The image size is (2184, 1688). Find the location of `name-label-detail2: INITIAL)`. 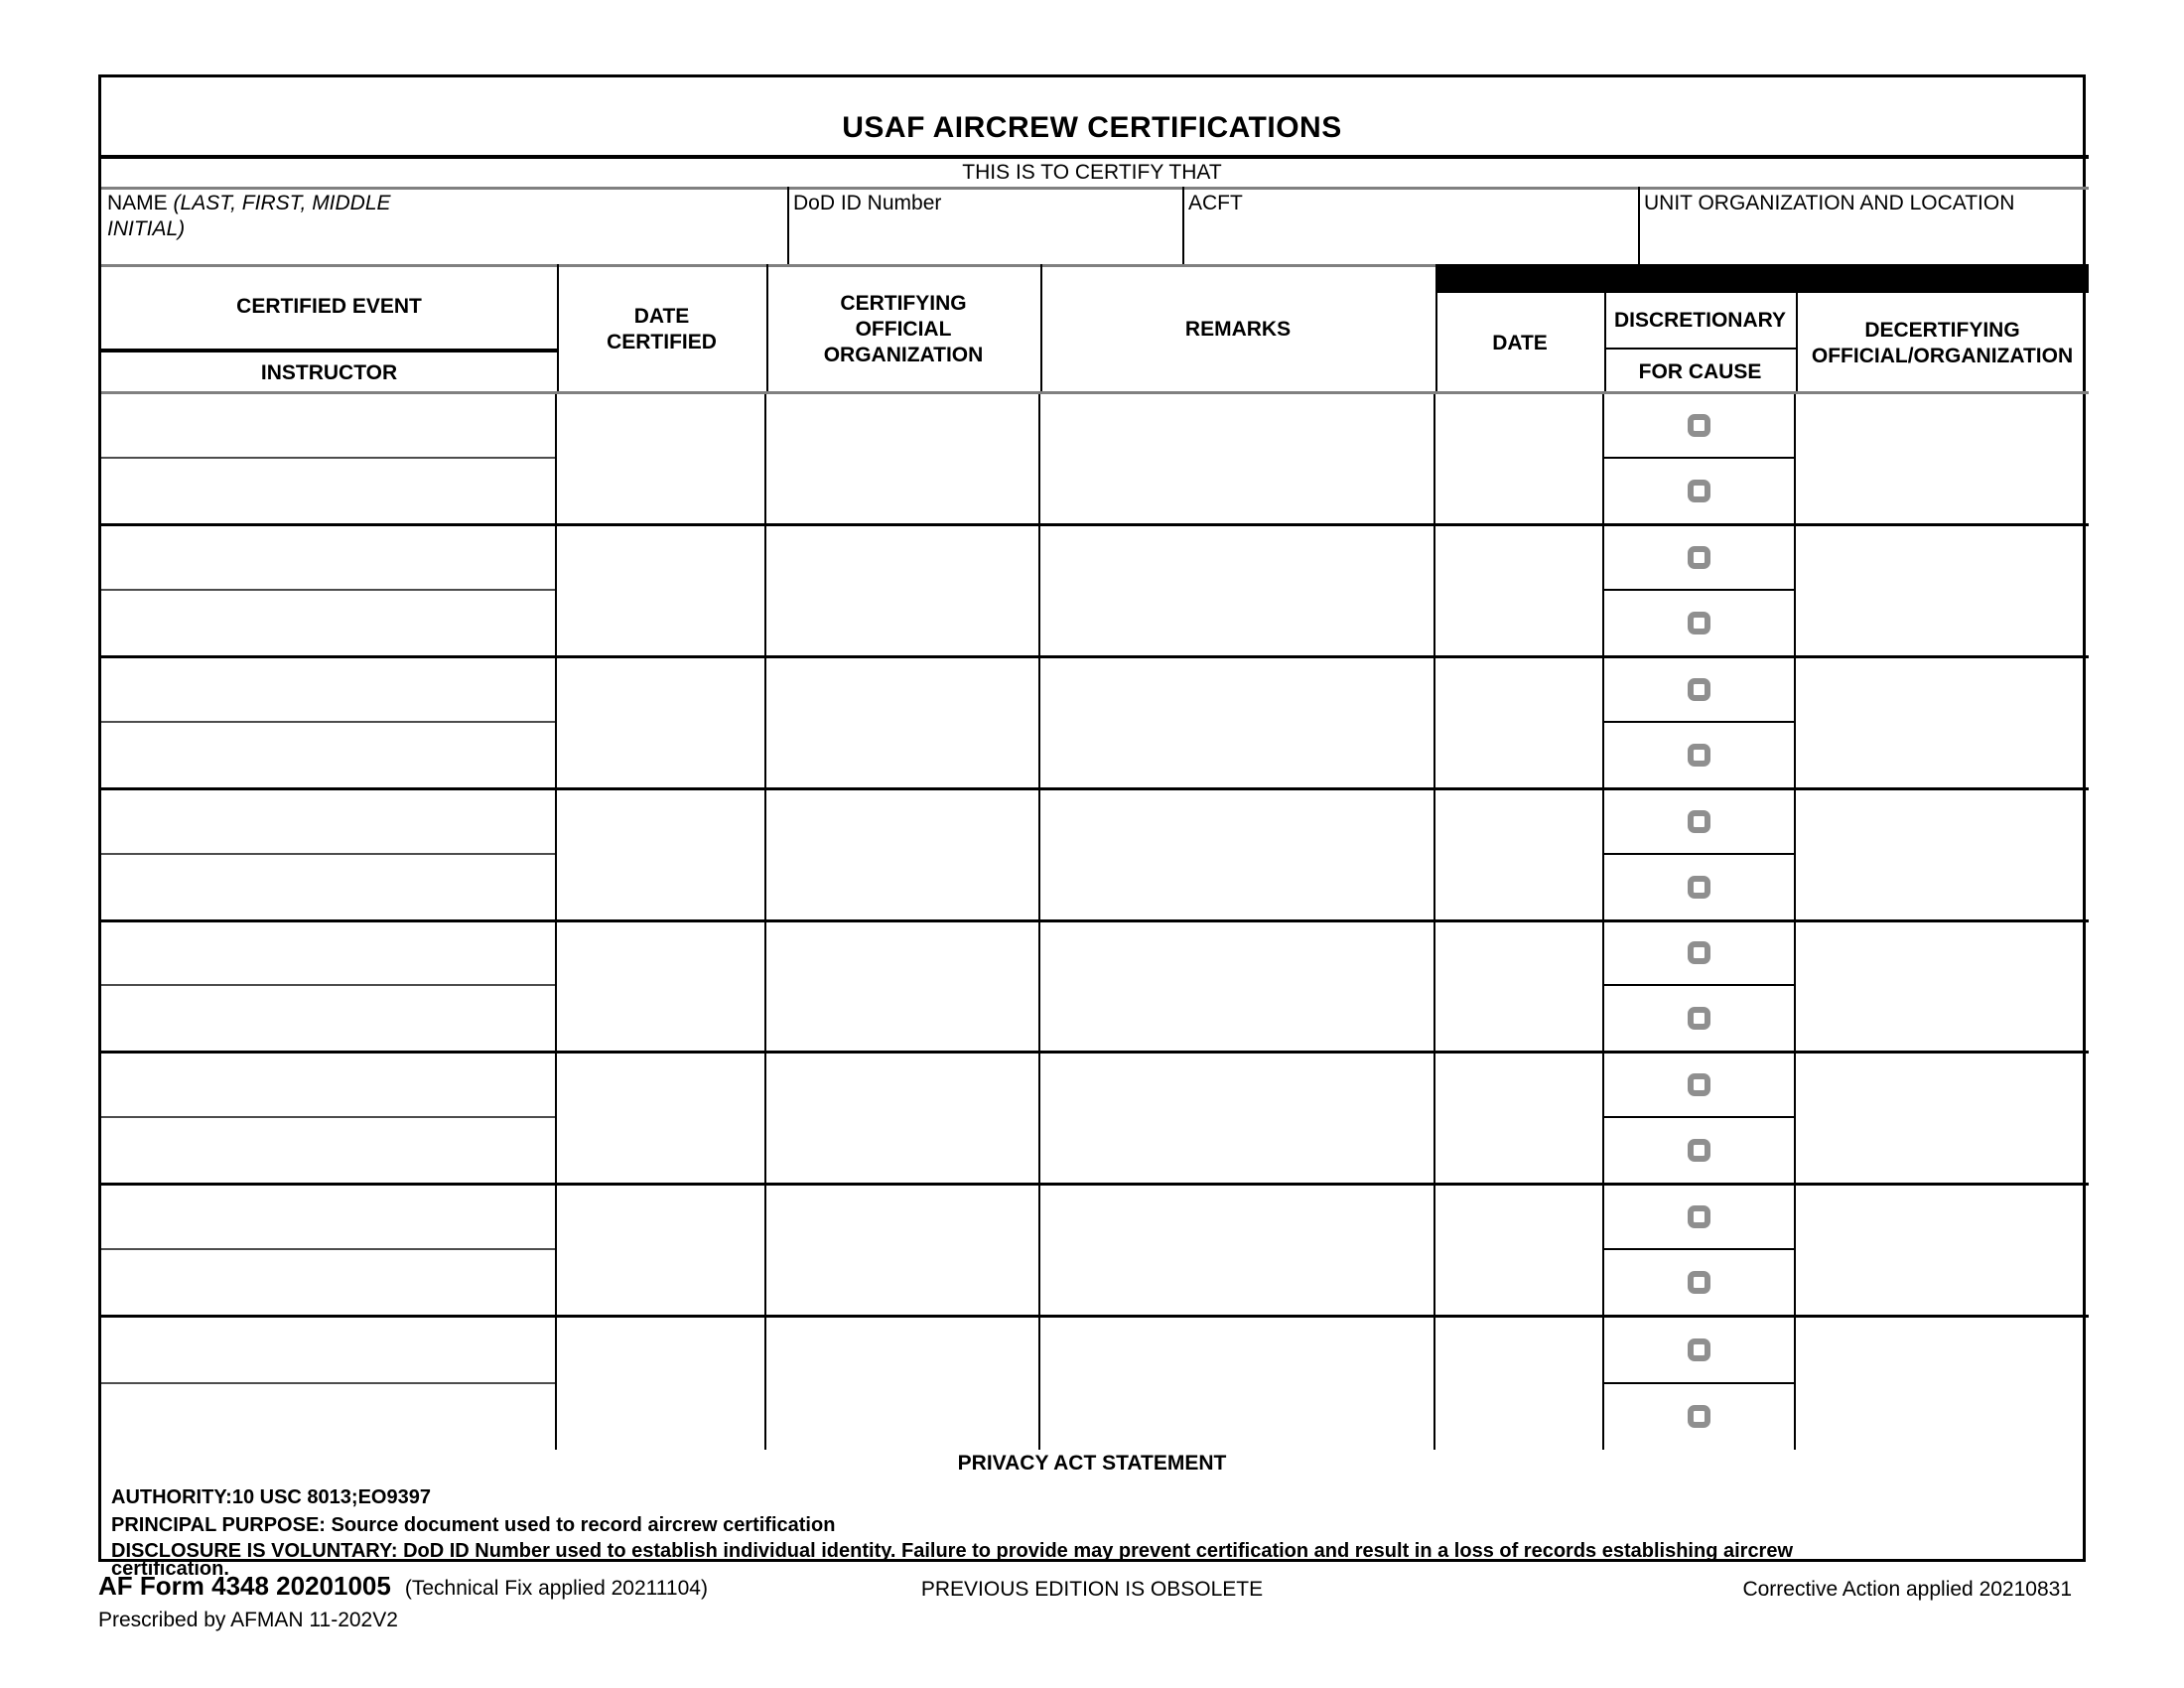

name-label-detail2: INITIAL) is located at coordinates (146, 228).